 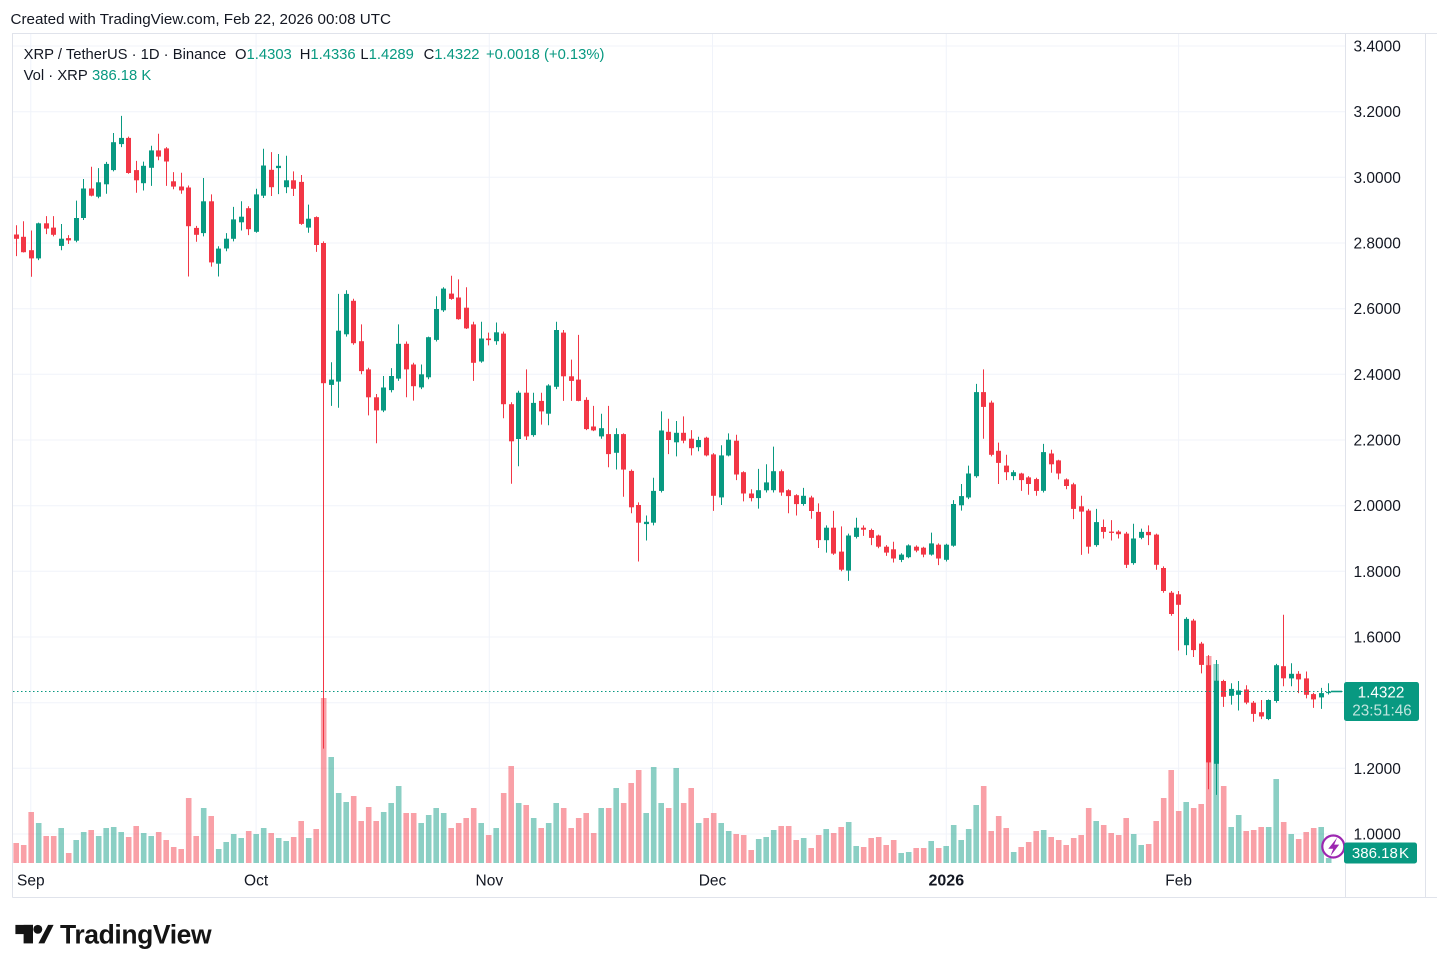 What do you see at coordinates (1378, 112) in the screenshot?
I see `svg-text: 3.2000` at bounding box center [1378, 112].